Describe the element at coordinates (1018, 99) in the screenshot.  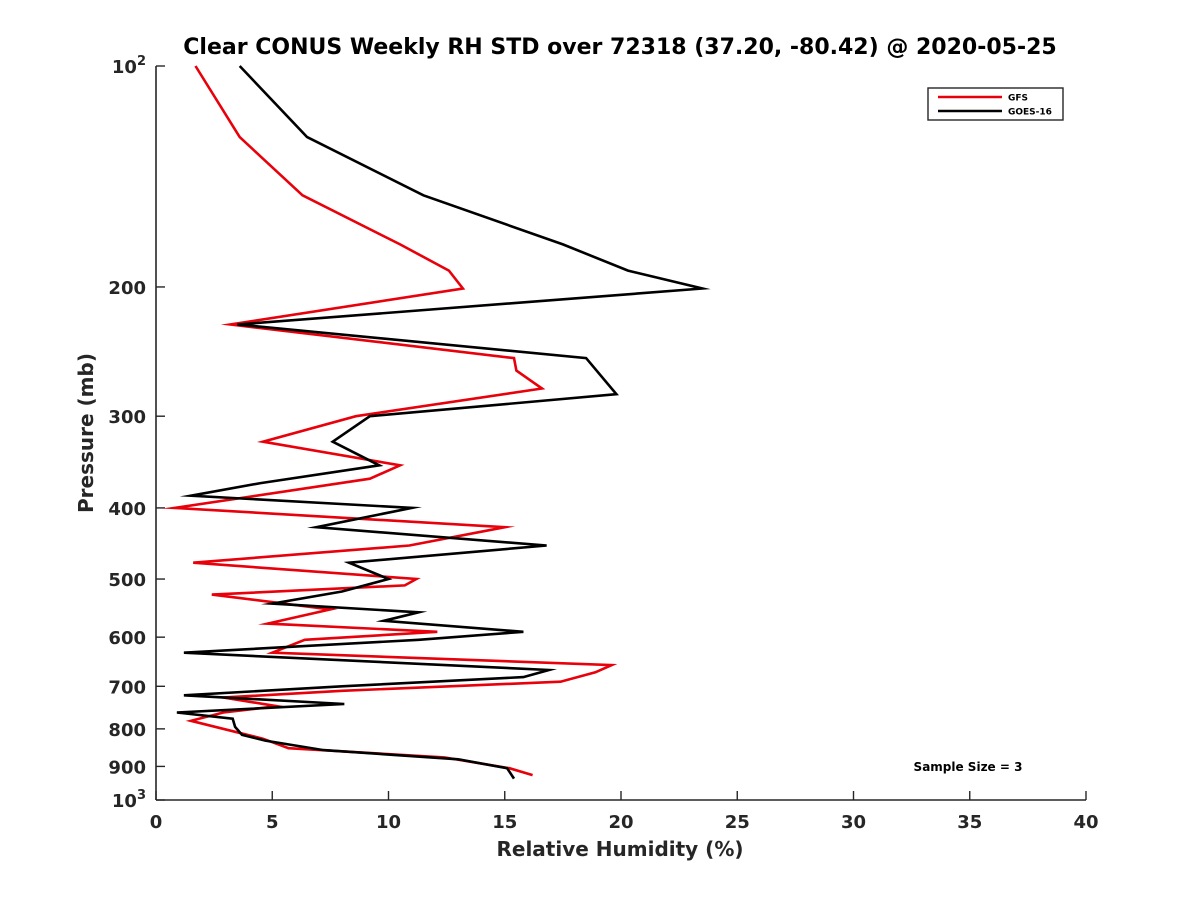
I see `legend-label-gfs: GFS` at that location.